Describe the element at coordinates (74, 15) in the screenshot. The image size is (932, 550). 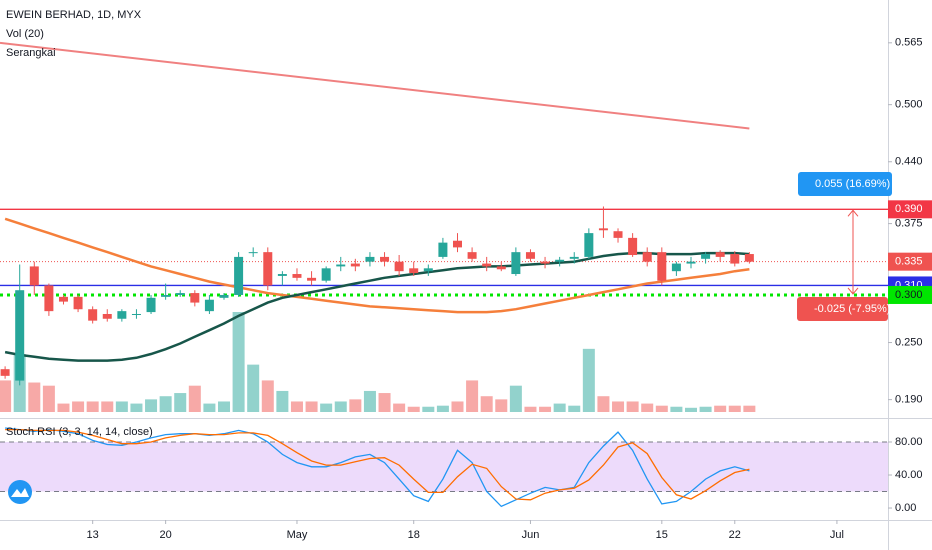
I see `chart-title: EWEIN BERHAD, 1D, MYX` at that location.